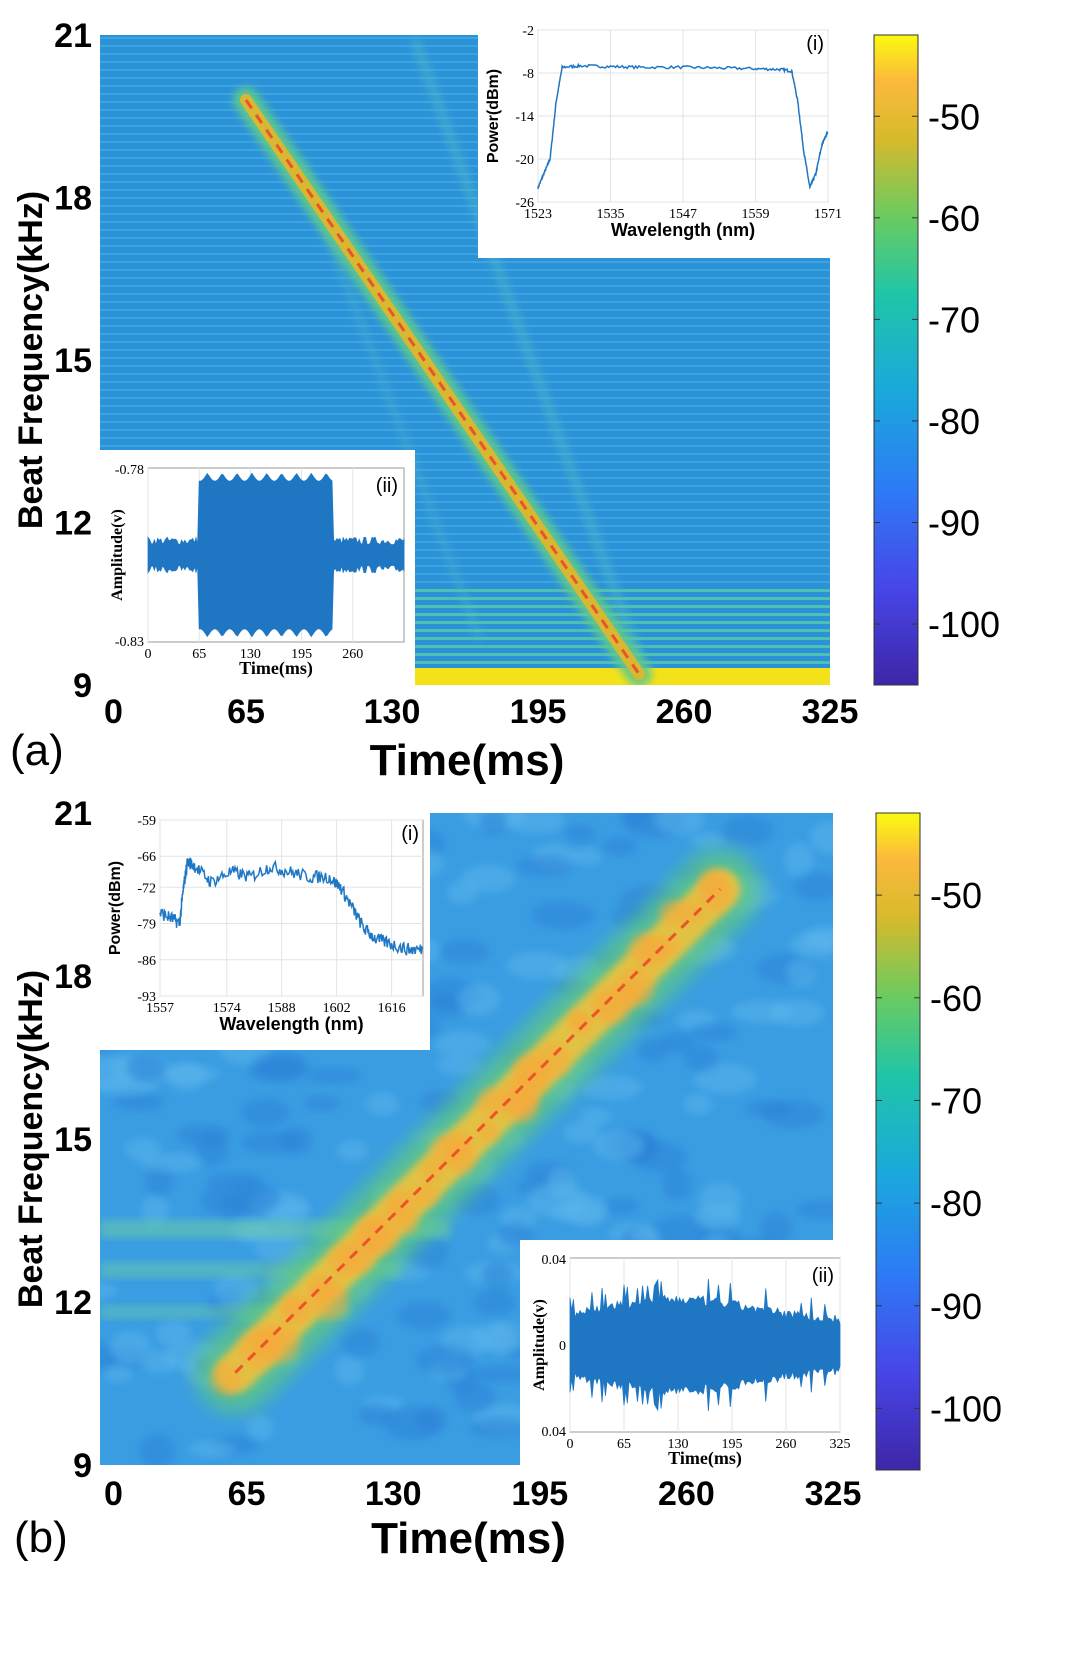 Image resolution: width=1069 pixels, height=1663 pixels. I want to click on inset-x-tick-label: 1547, so click(683, 214).